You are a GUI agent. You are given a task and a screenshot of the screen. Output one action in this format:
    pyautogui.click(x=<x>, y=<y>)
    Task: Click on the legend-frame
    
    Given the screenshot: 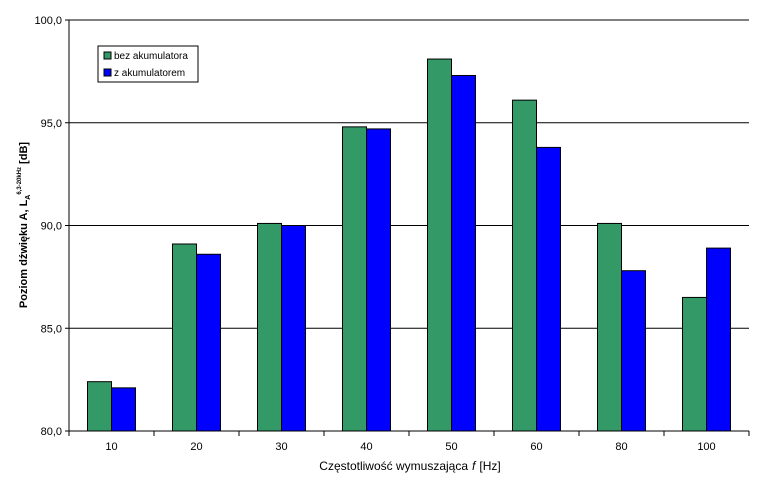 What is the action you would take?
    pyautogui.click(x=148, y=64)
    